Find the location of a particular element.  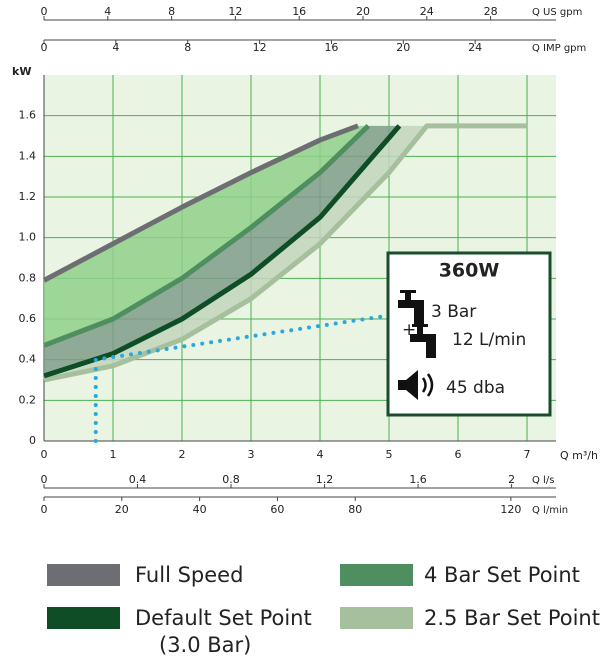

info-pressure: 3 Bar is located at coordinates (453, 312).